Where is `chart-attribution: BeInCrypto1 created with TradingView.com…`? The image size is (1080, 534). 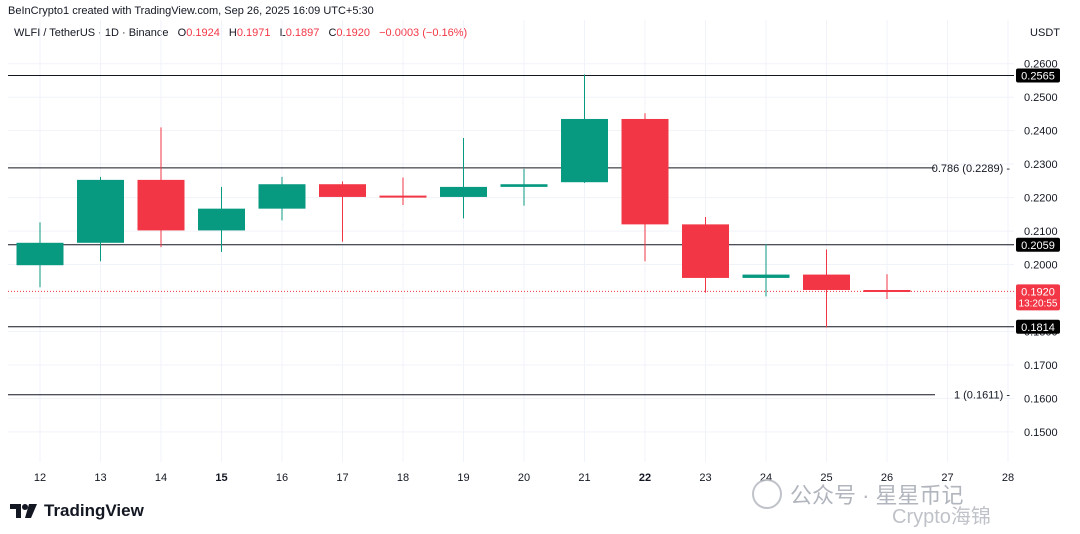 chart-attribution: BeInCrypto1 created with TradingView.com… is located at coordinates (191, 11).